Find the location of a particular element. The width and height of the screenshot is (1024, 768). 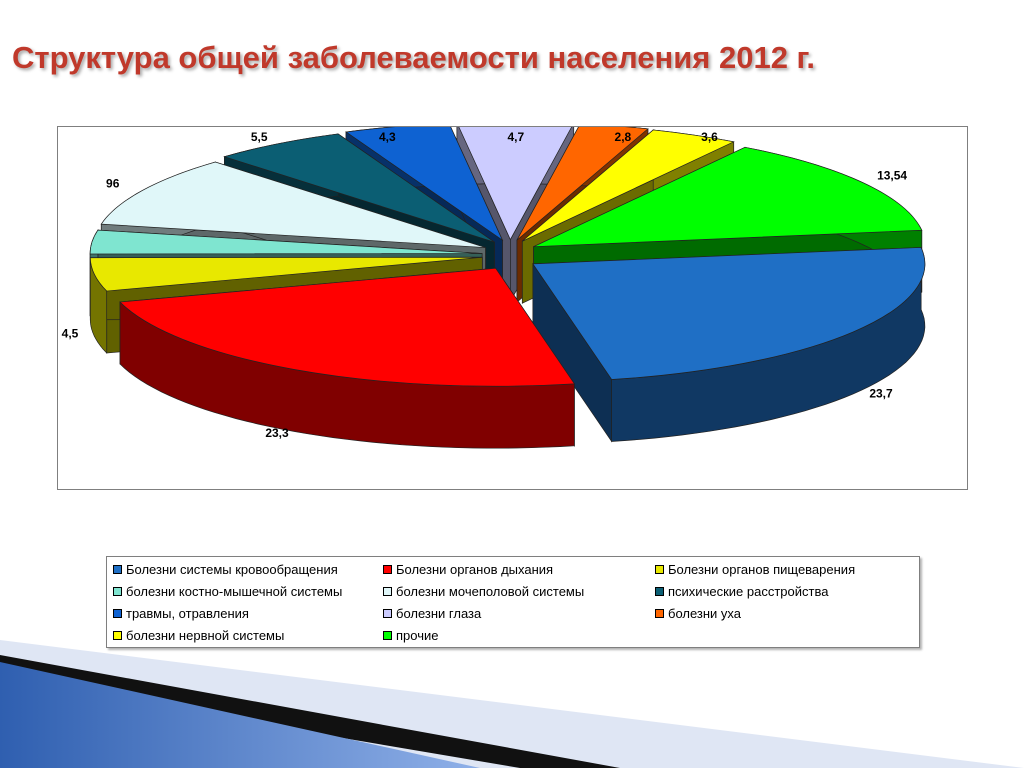

legend-item: Болезни органов пищеварения is located at coordinates (785, 569).